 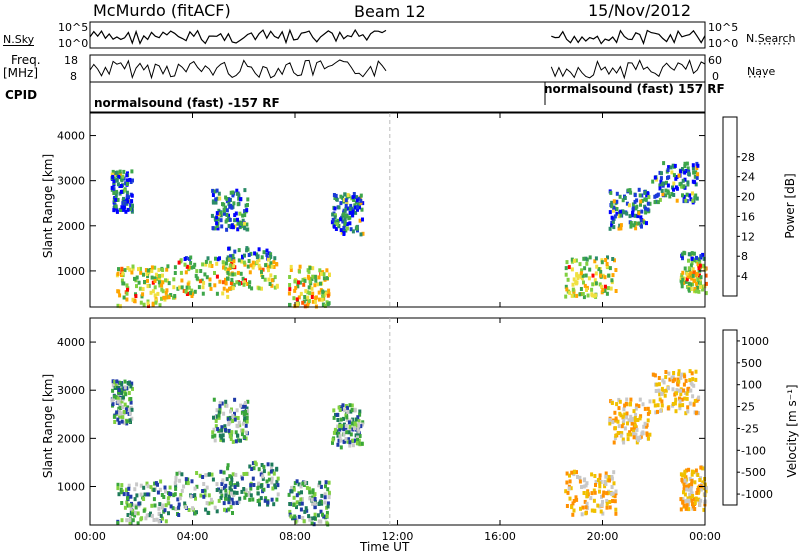 What do you see at coordinates (757, 494) in the screenshot?
I see `velocity-colorbar-tick-label: -1000` at bounding box center [757, 494].